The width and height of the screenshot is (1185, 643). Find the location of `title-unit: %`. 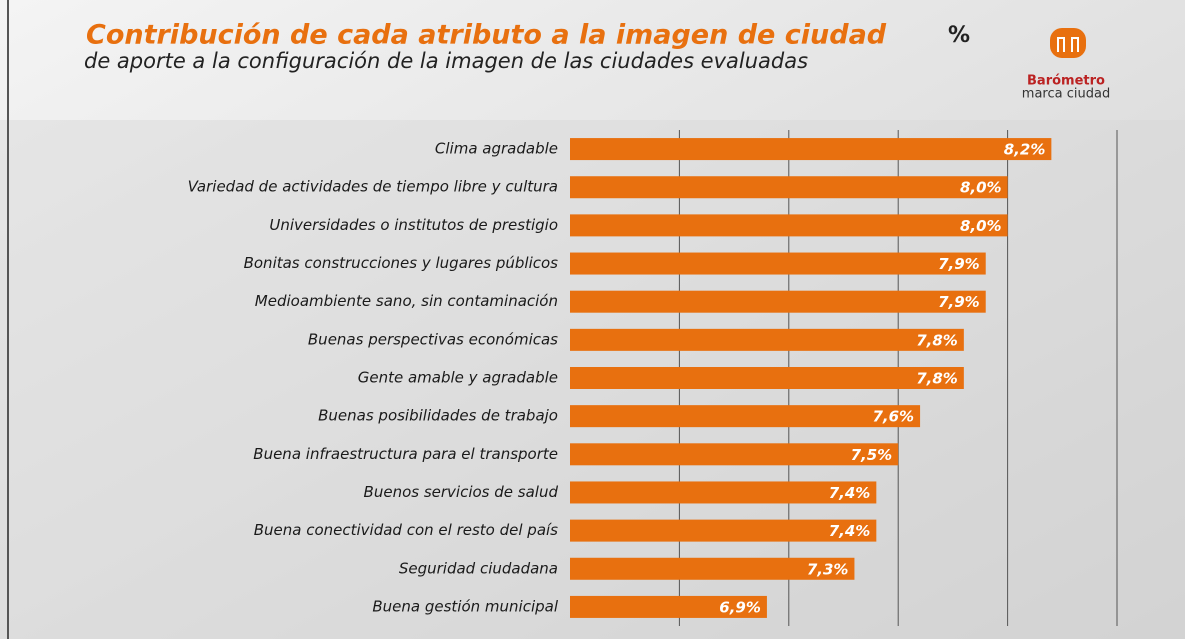

title-unit: % is located at coordinates (959, 35).